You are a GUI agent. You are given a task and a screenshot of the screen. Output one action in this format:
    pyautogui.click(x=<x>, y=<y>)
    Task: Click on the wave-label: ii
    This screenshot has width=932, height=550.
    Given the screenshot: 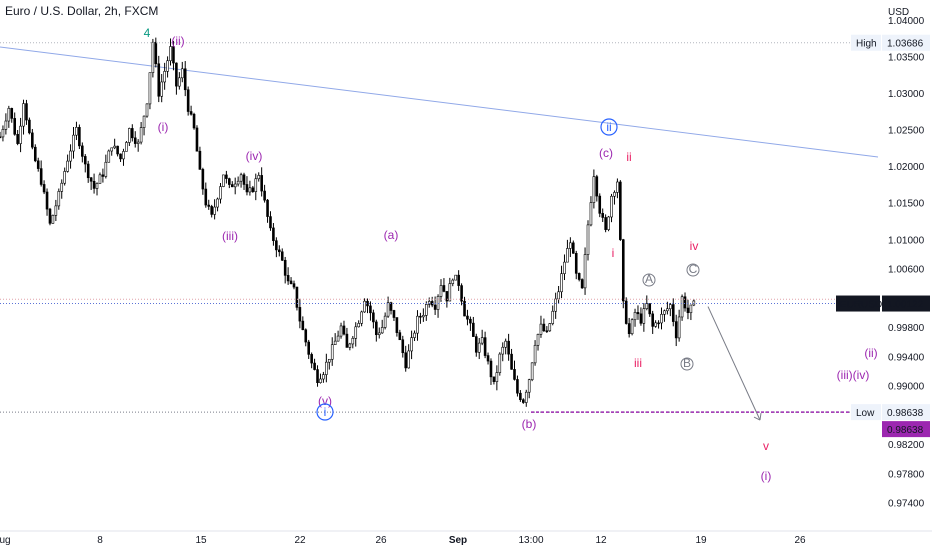 What is the action you would take?
    pyautogui.click(x=609, y=127)
    